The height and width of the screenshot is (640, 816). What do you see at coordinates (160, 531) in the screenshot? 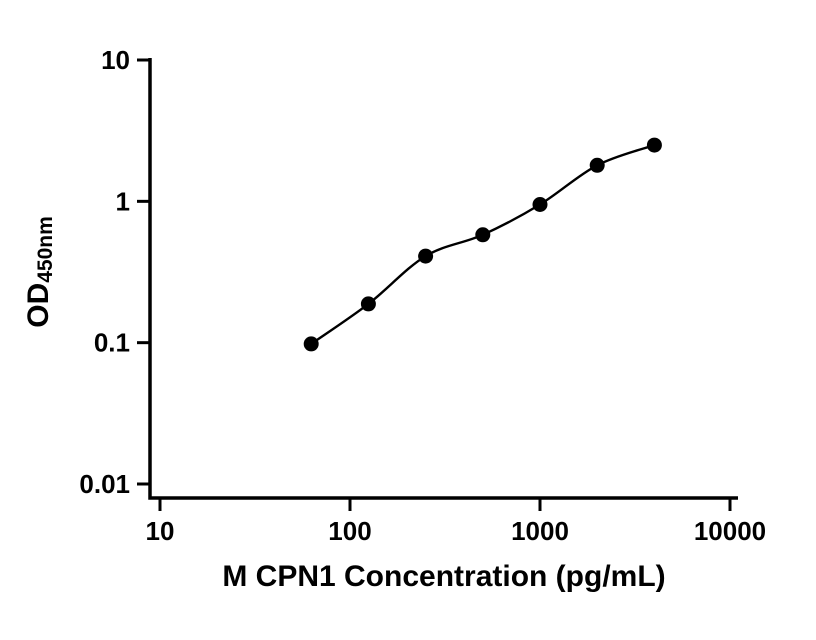
I see `x-tick-label: 10` at bounding box center [160, 531].